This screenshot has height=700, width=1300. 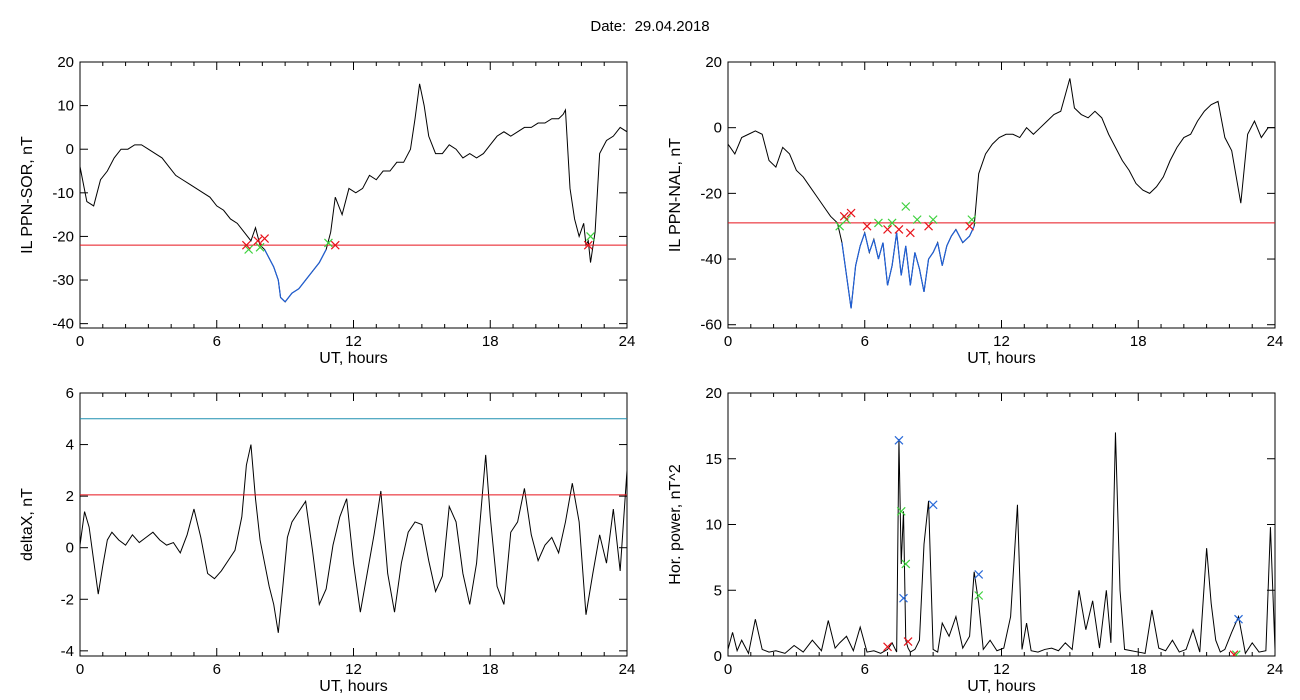 What do you see at coordinates (67, 599) in the screenshot?
I see `y-tick-label: -2` at bounding box center [67, 599].